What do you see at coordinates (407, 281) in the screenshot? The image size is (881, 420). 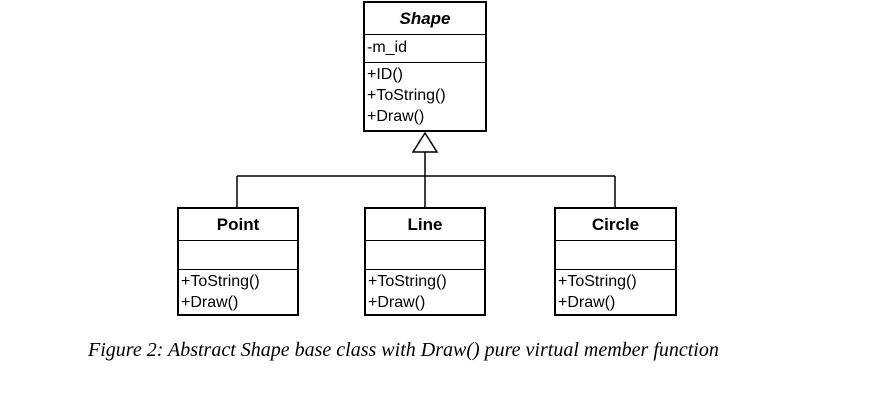 I see `line-operation-tostring: +ToString()` at bounding box center [407, 281].